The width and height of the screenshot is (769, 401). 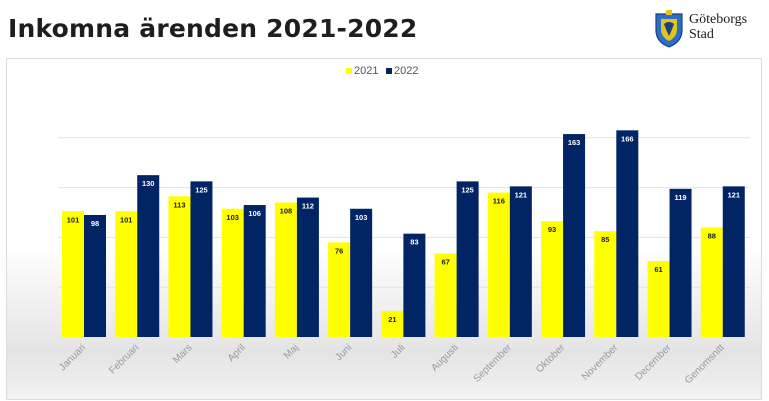 I want to click on data-label: 112, so click(x=308, y=206).